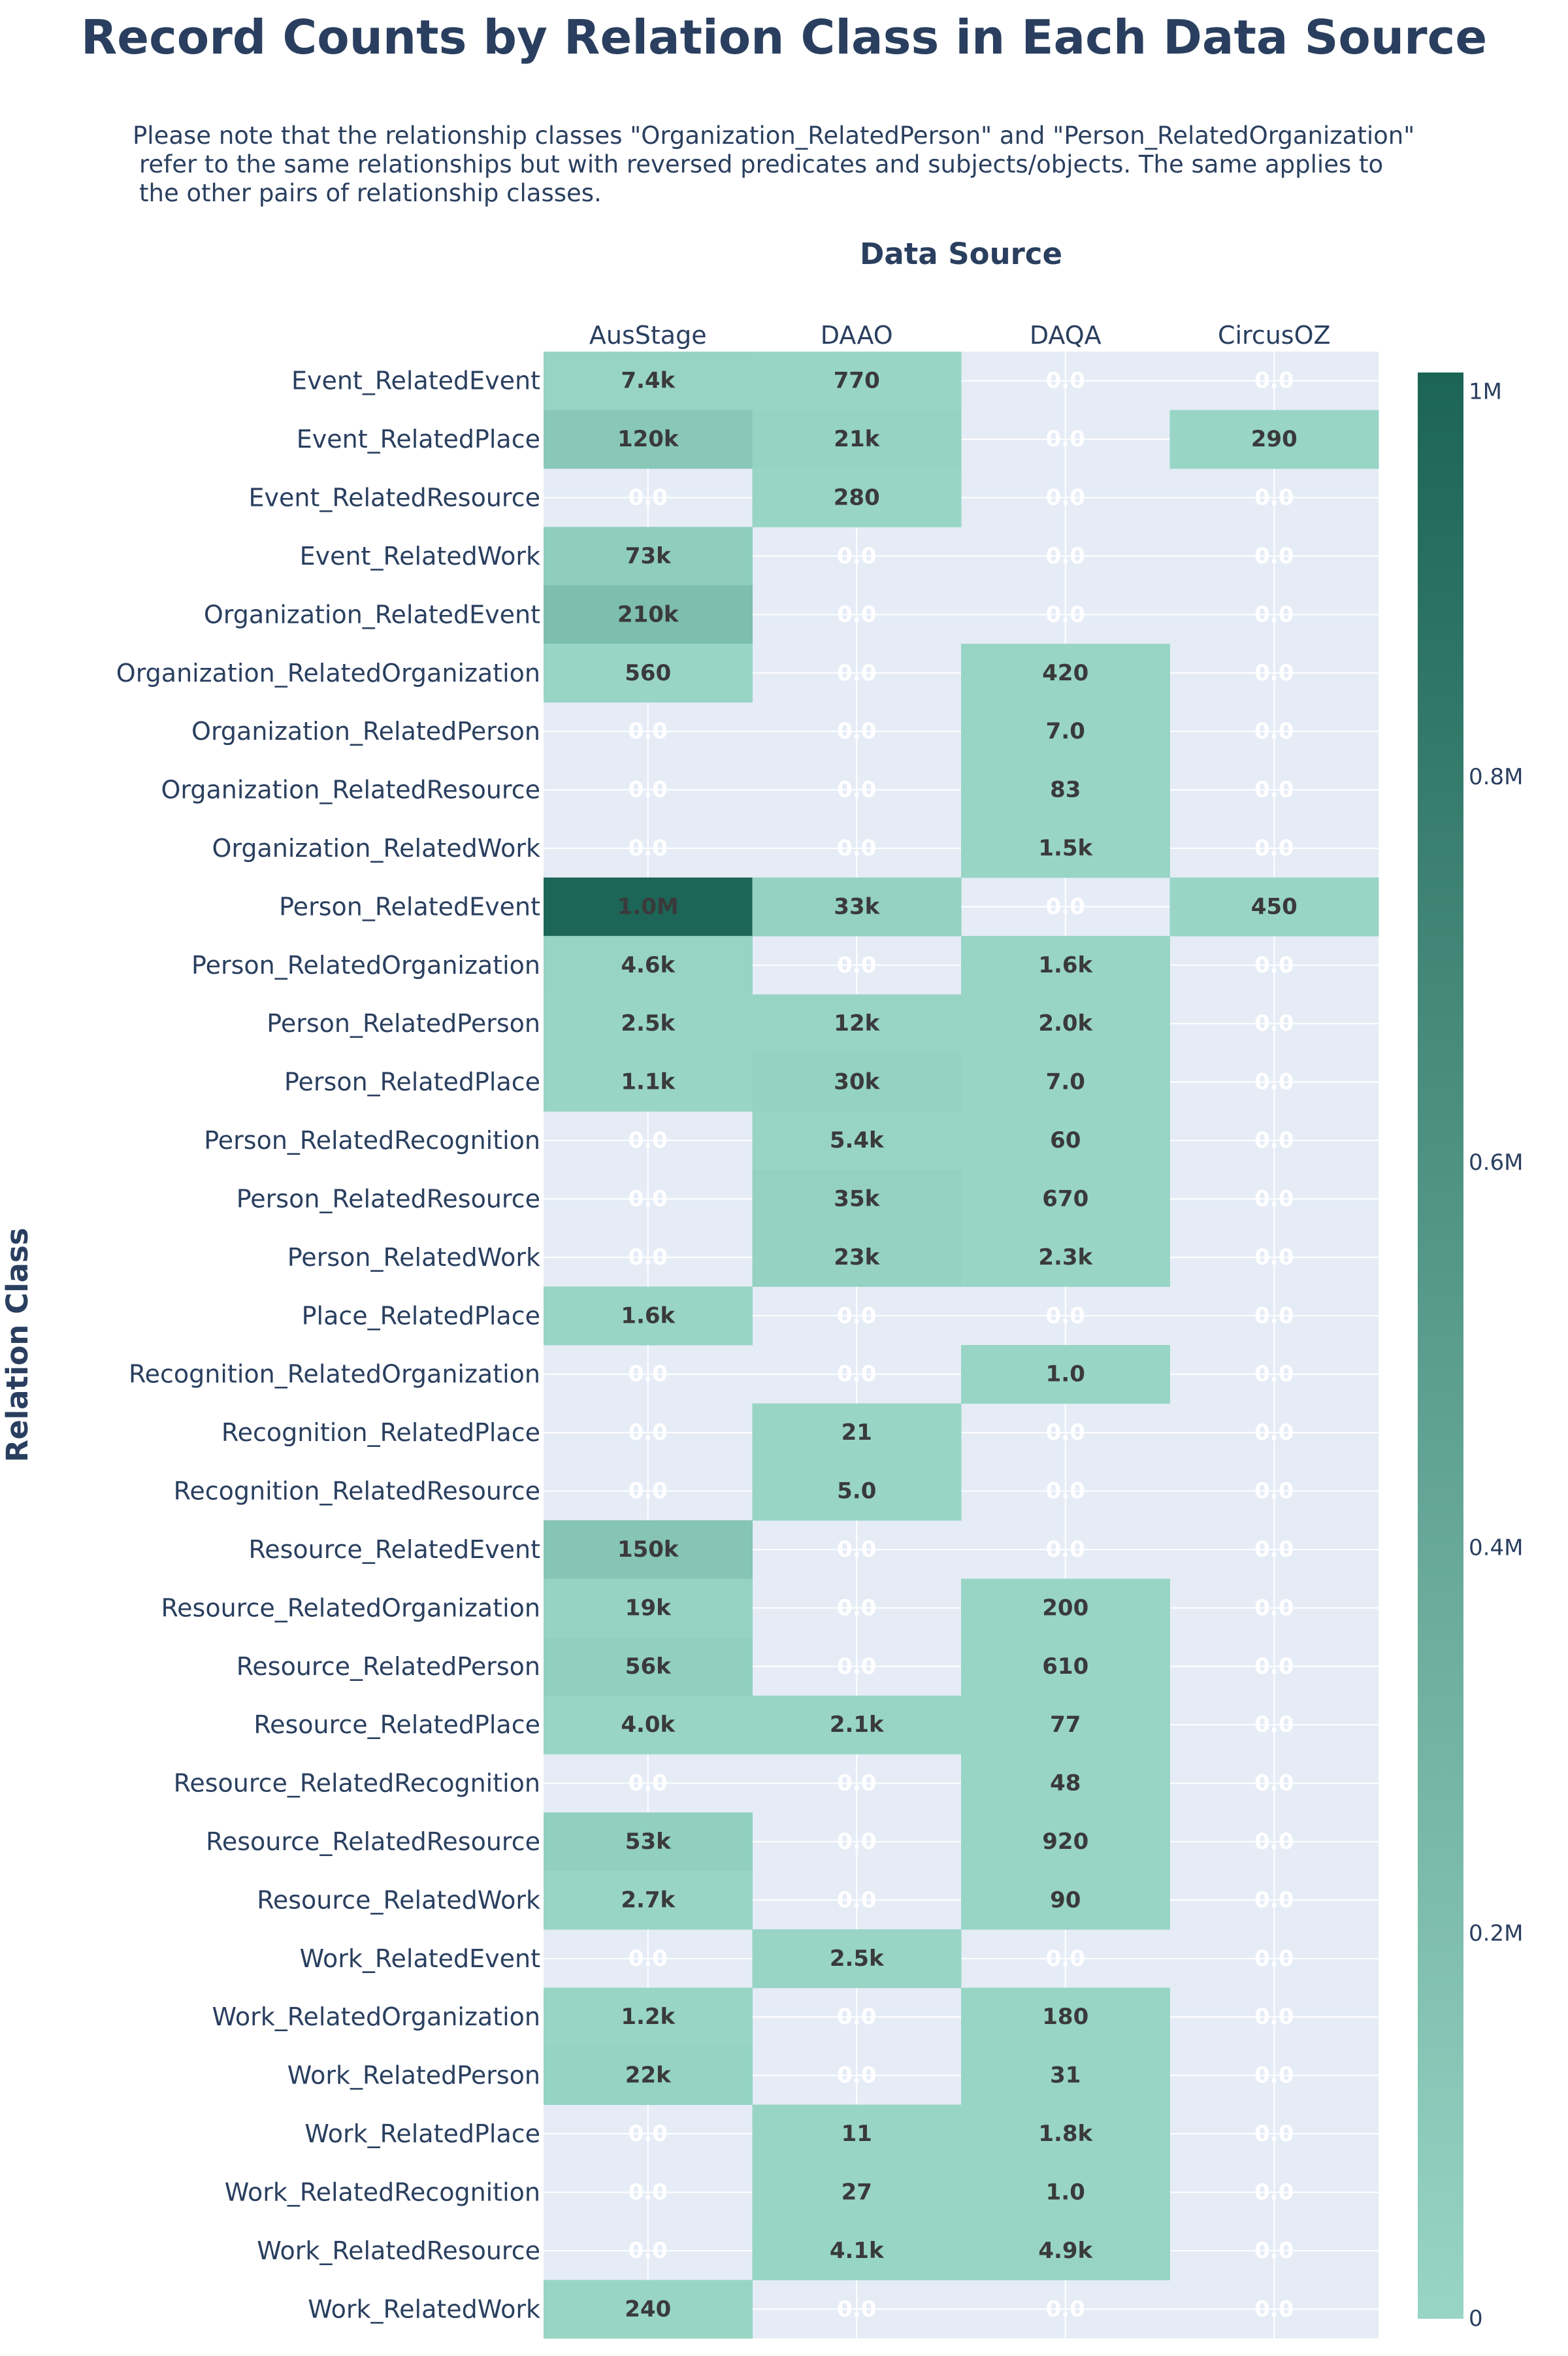 The image size is (1568, 2356). What do you see at coordinates (1496, 777) in the screenshot?
I see `colorbar-tick-label: 0.8M` at bounding box center [1496, 777].